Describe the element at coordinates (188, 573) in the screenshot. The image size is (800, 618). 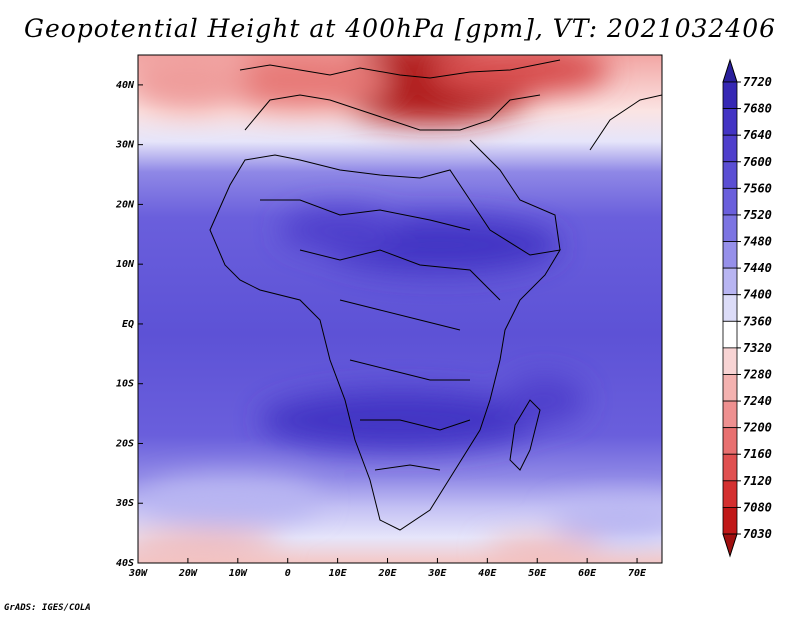
I see `lon-tick-label: 20W` at that location.